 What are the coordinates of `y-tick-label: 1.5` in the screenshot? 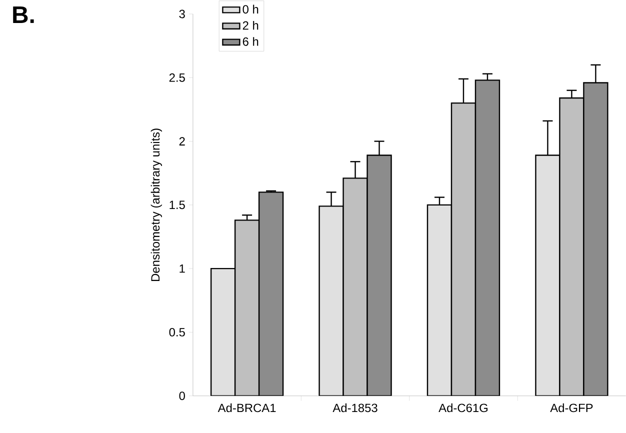 It's located at (177, 205).